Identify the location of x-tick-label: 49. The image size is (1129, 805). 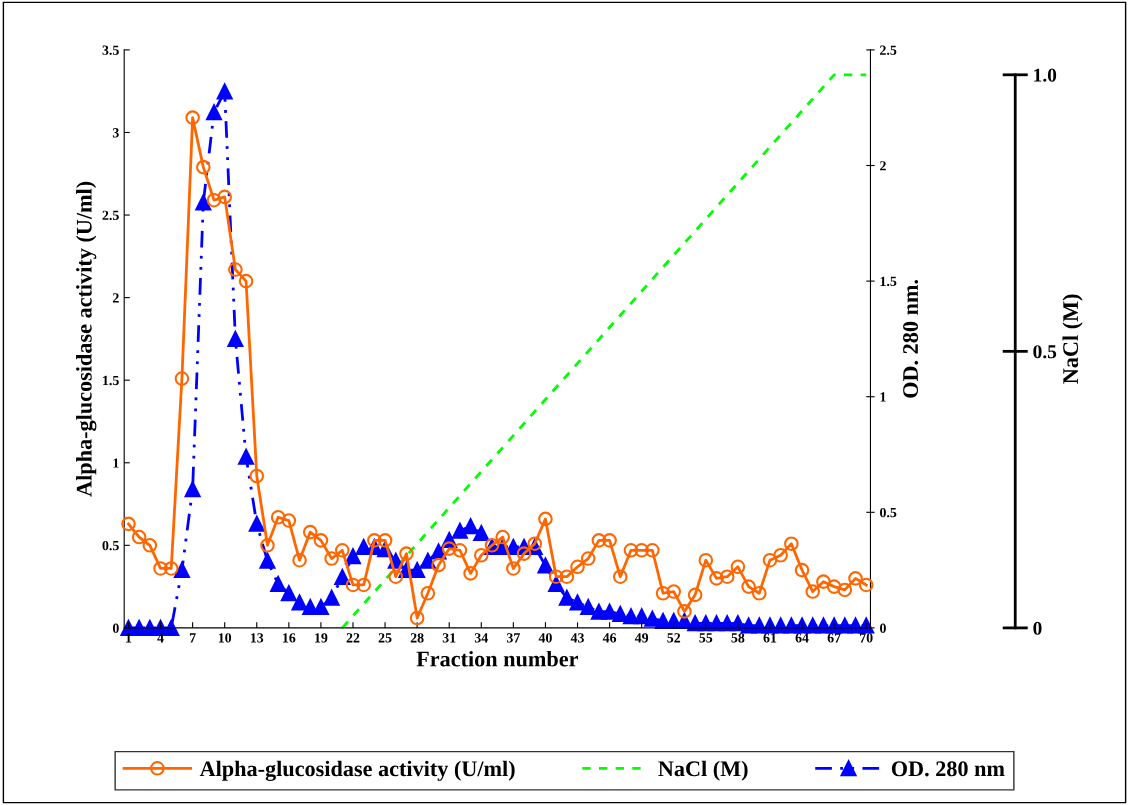
(641, 638).